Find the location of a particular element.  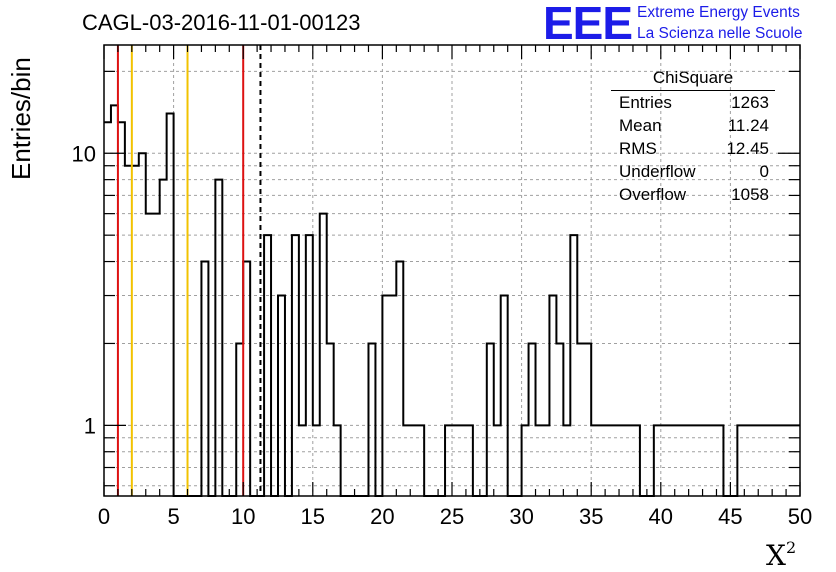

reference-lines is located at coordinates (189, 270).